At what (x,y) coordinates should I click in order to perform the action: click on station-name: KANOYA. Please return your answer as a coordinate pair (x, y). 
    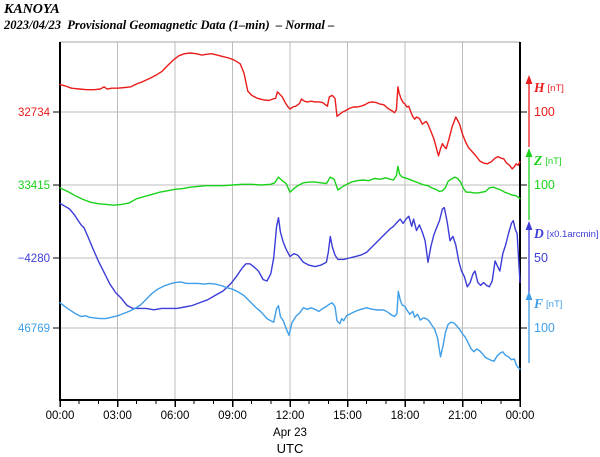
    Looking at the image, I should click on (32, 9).